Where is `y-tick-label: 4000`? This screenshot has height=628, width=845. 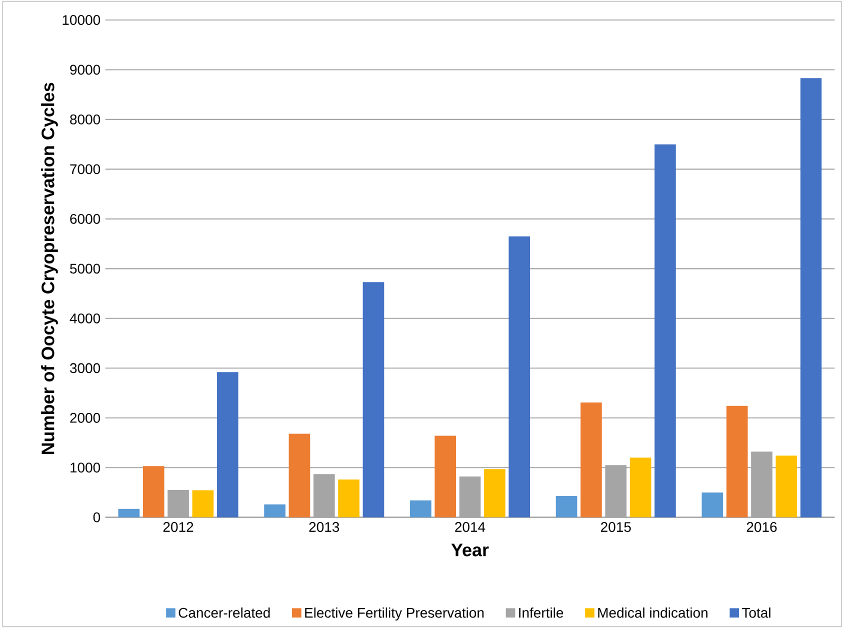
y-tick-label: 4000 is located at coordinates (85, 318).